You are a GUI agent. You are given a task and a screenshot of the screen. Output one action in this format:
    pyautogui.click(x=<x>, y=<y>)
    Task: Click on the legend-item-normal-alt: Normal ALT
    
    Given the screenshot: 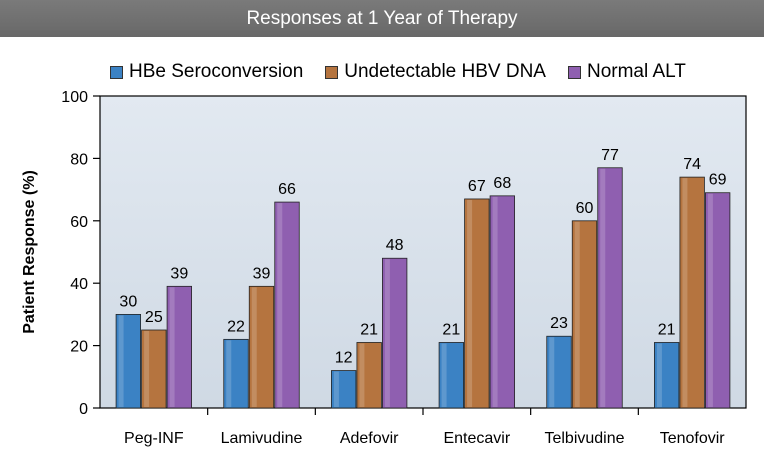 What is the action you would take?
    pyautogui.click(x=626, y=72)
    